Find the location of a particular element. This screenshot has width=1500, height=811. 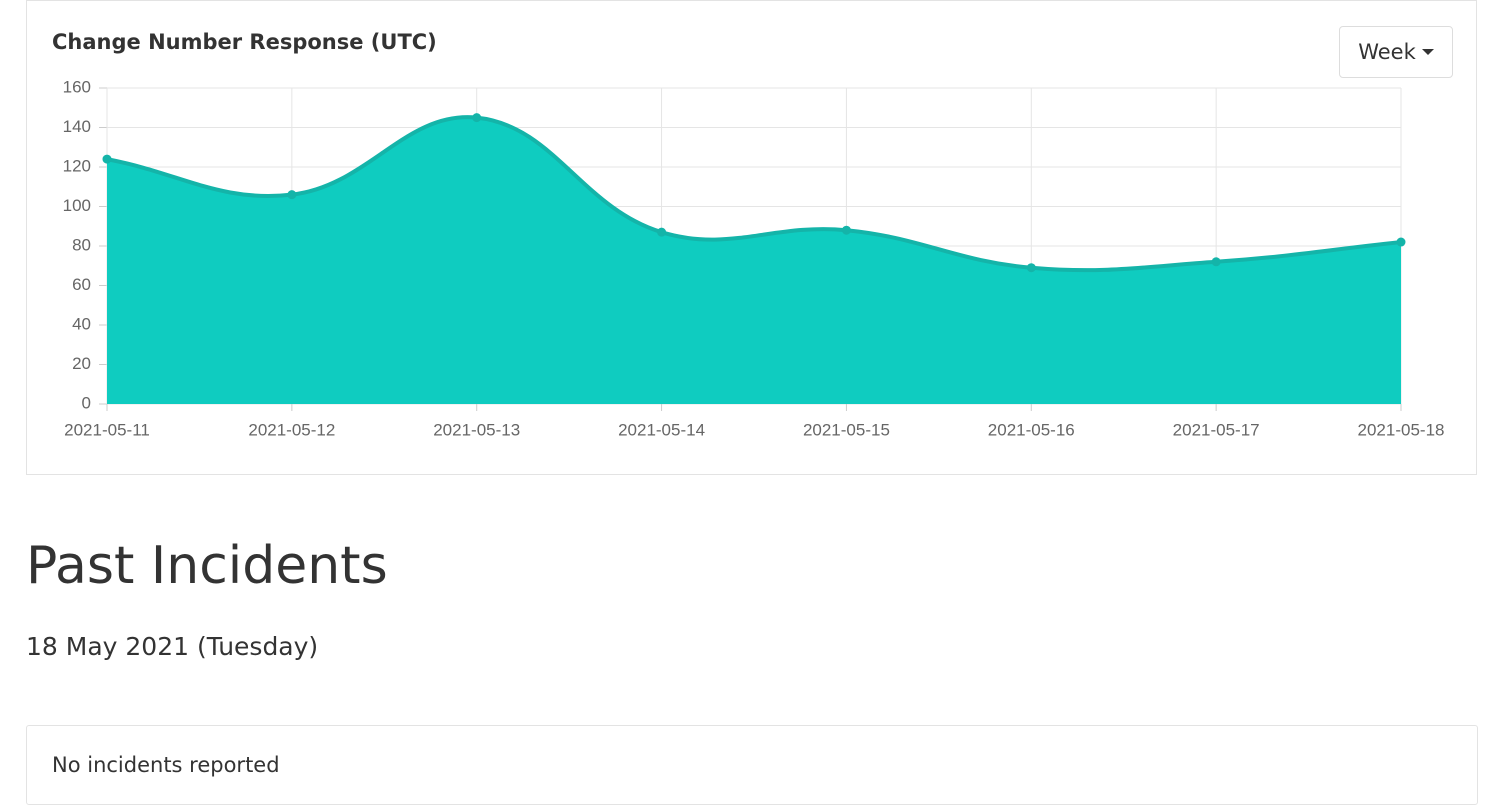

range-dropdown: Week is located at coordinates (1396, 52).